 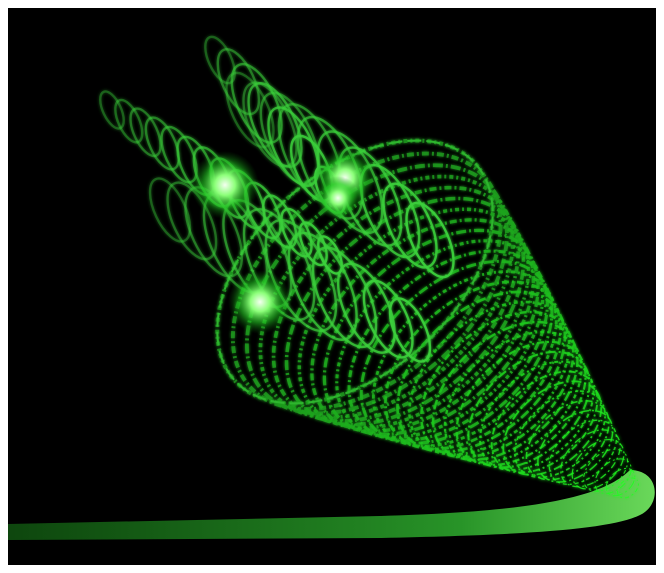 What do you see at coordinates (331, 505) in the screenshot?
I see `tube-tail` at bounding box center [331, 505].